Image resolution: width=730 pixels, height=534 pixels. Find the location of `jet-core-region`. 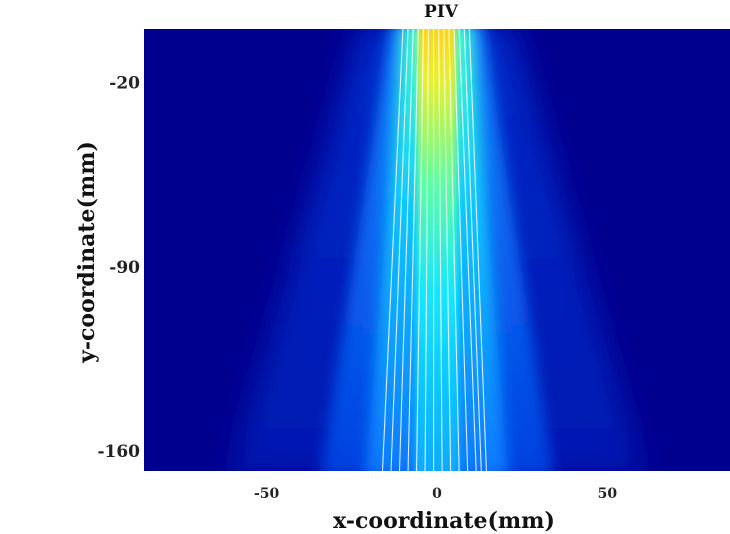

jet-core-region is located at coordinates (437, 250).